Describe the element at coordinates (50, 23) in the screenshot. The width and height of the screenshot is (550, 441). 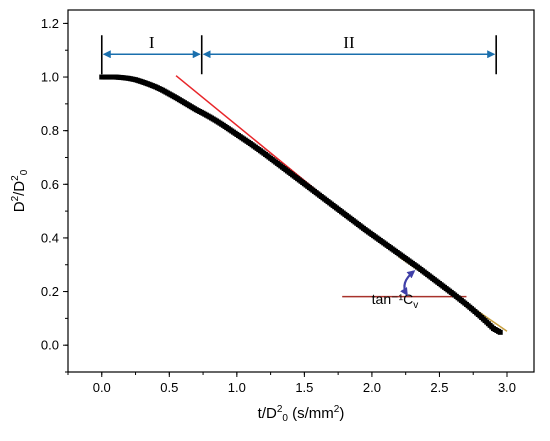
I see `y-tick-label: 1.2` at that location.